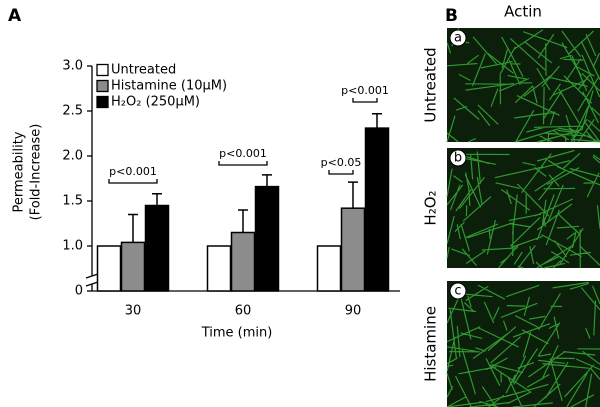  What do you see at coordinates (92, 280) in the screenshot?
I see `axis-break` at bounding box center [92, 280].